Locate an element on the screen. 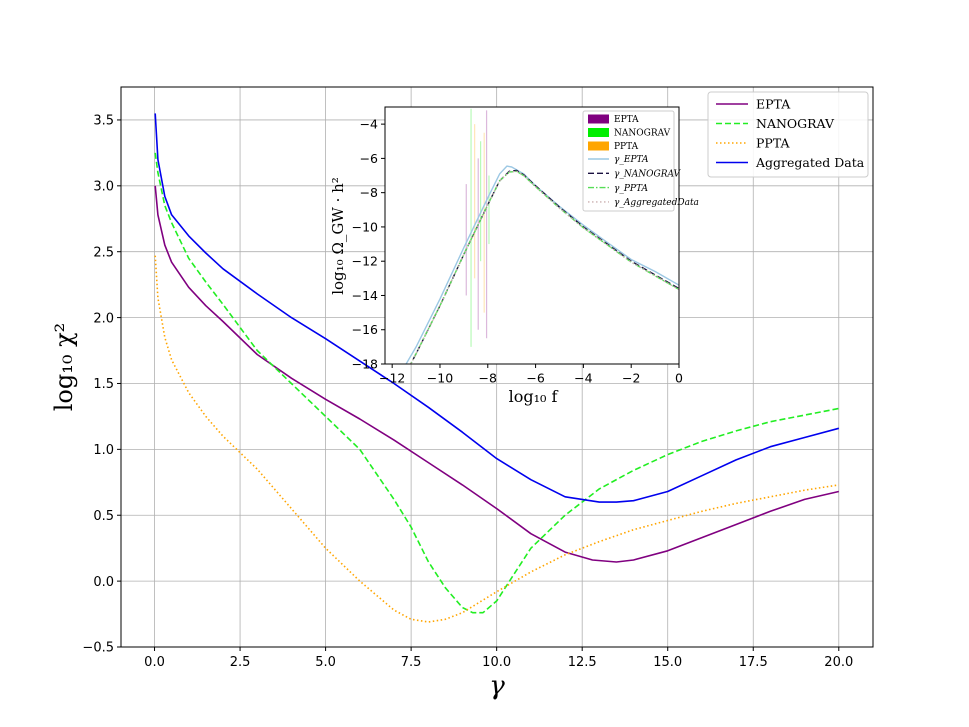 The width and height of the screenshot is (969, 727). inset-y-ticks: −18 −16 −14 −12 −10 −8 −6 −4 is located at coordinates (368, 244).